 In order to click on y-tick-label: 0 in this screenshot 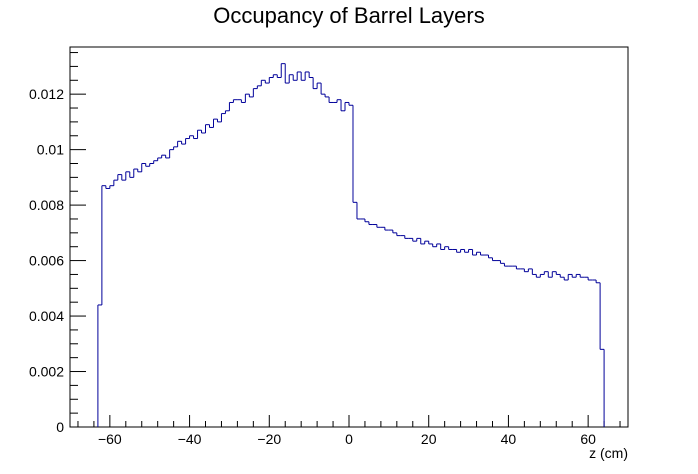, I will do `click(60, 427)`.